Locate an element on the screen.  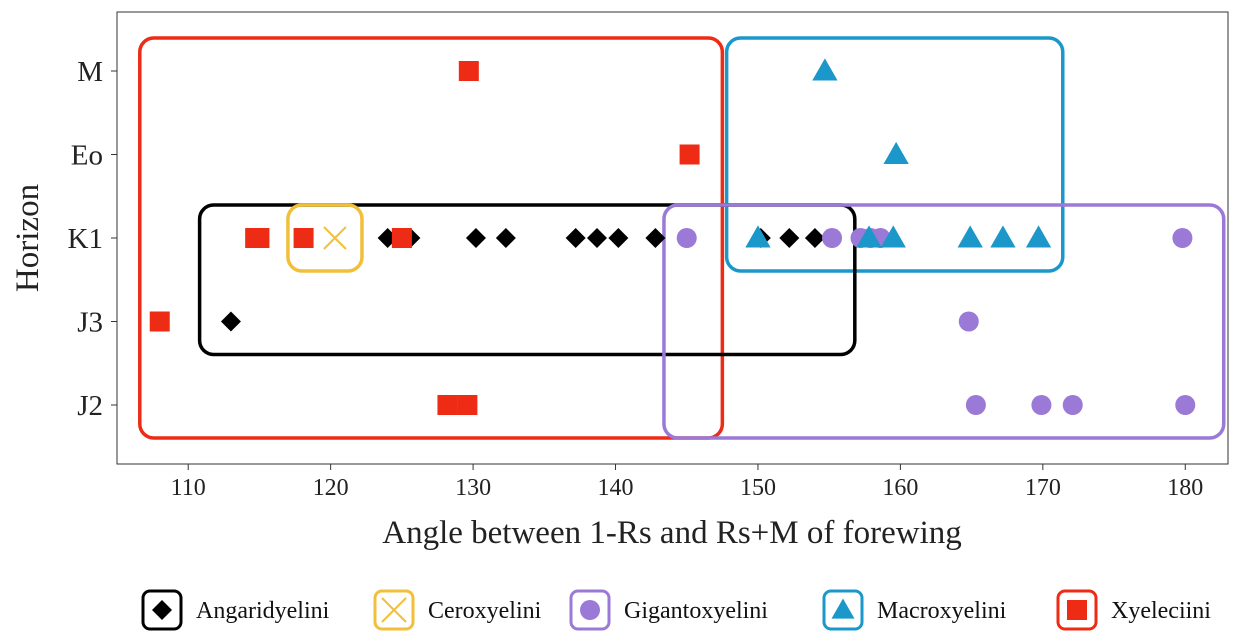
legend-marker-macroxyelini is located at coordinates (843, 608).